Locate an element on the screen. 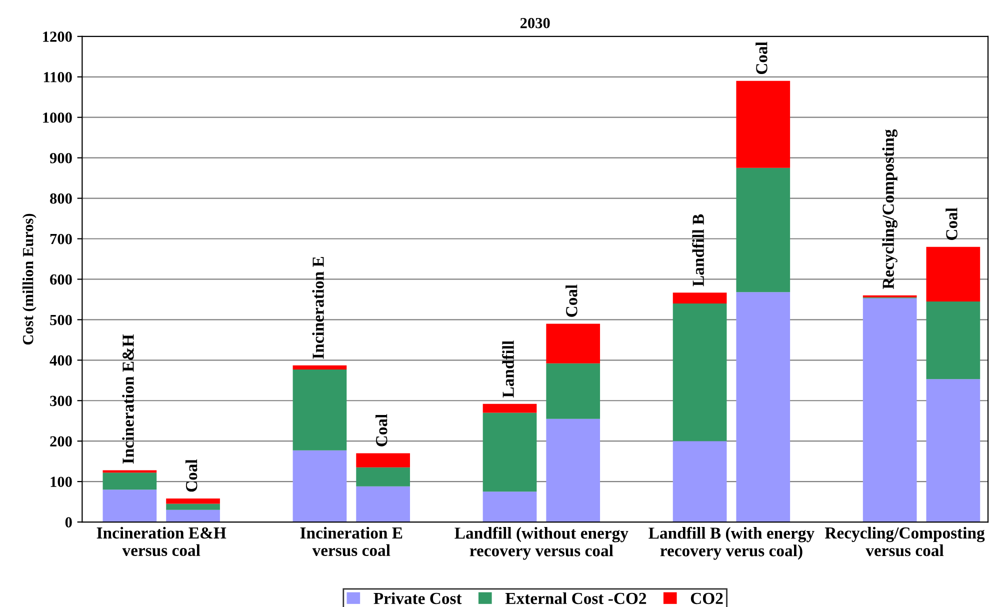 The width and height of the screenshot is (990, 607). y-tick-label: 700 is located at coordinates (61, 239).